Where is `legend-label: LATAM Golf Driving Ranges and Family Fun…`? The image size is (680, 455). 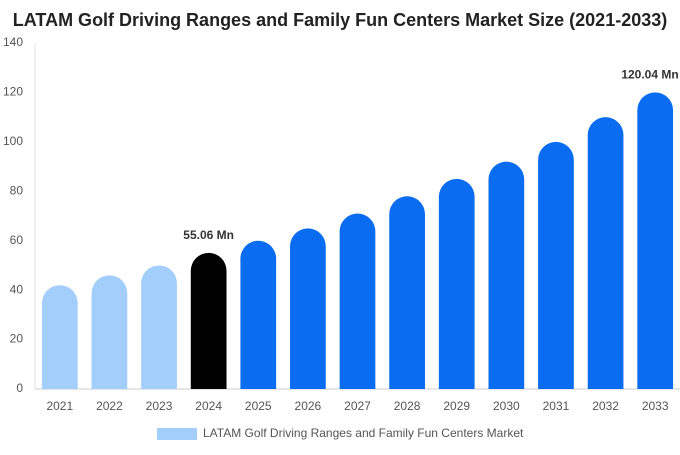 legend-label: LATAM Golf Driving Ranges and Family Fun… is located at coordinates (363, 433).